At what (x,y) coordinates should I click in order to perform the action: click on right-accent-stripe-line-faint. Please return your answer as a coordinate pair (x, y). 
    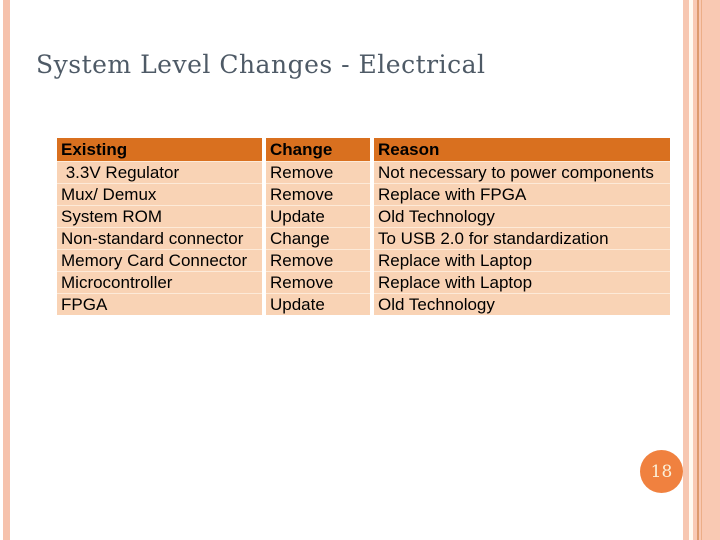
    Looking at the image, I should click on (701, 270).